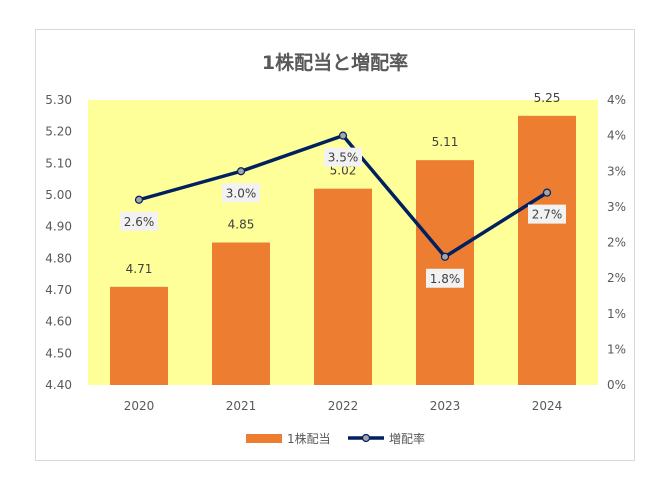 This screenshot has width=654, height=481. What do you see at coordinates (58, 258) in the screenshot?
I see `y-left-tick-label: 4.80` at bounding box center [58, 258].